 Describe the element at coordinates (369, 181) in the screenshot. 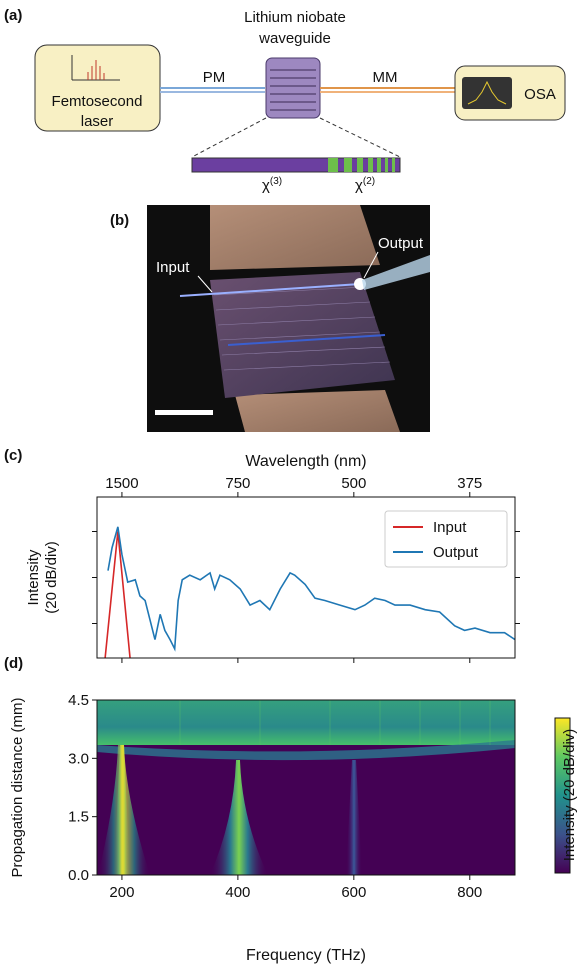

I see `chi-sup: (2)` at that location.